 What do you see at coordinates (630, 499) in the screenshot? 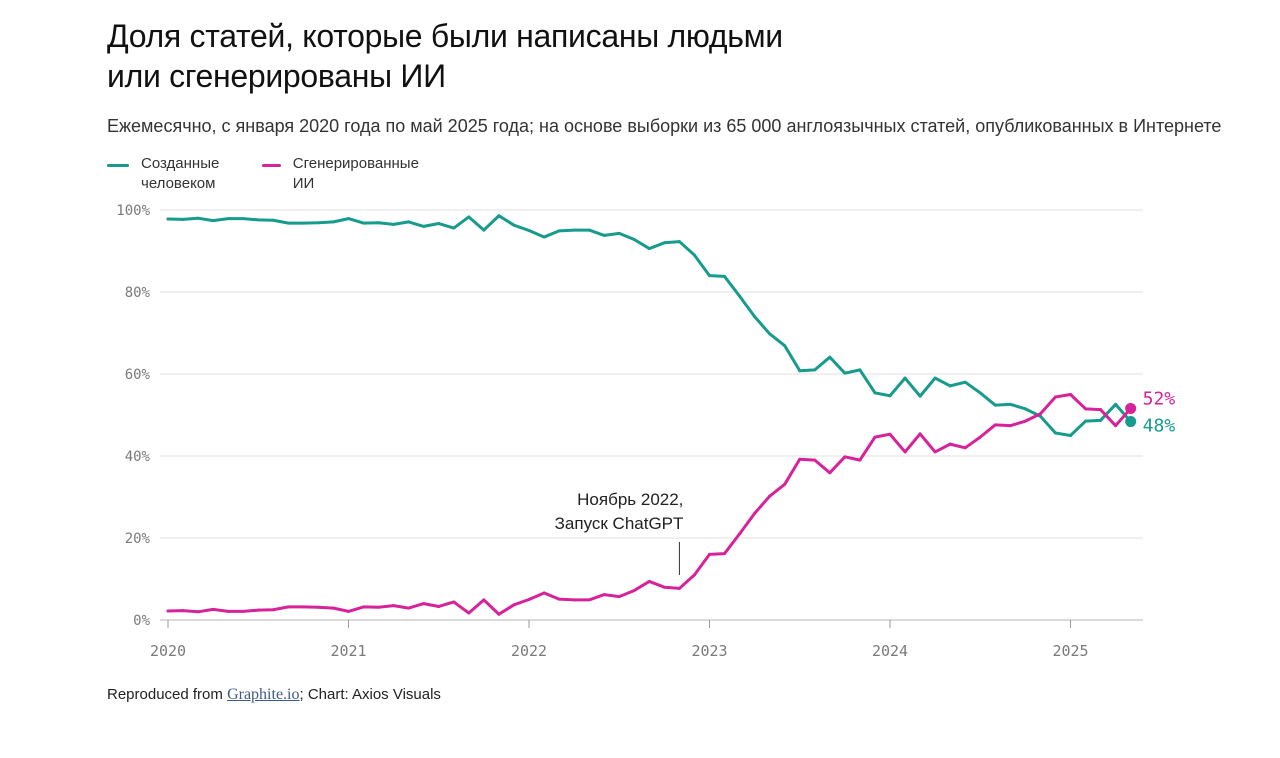
I see `annotation-text-line-1: Ноябрь 2022,` at bounding box center [630, 499].